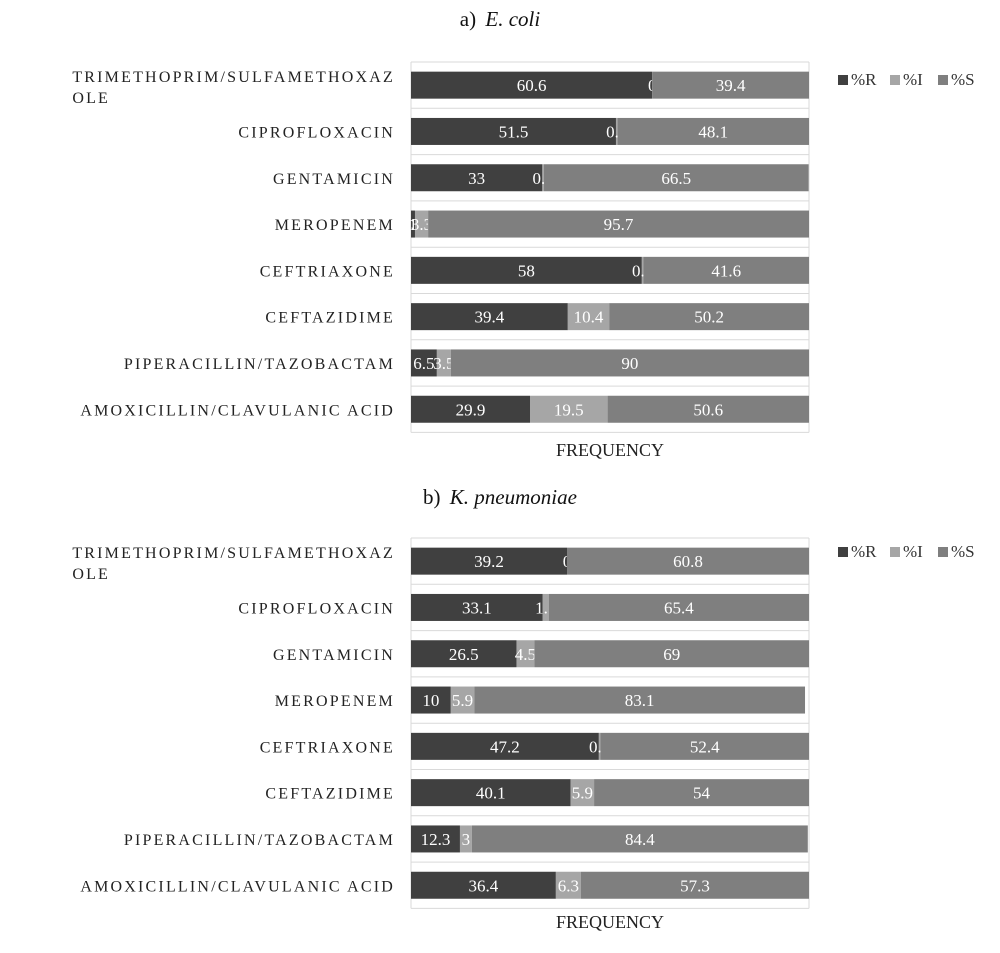 The height and width of the screenshot is (953, 1000). What do you see at coordinates (513, 19) in the screenshot?
I see `panel-species: E. coli` at bounding box center [513, 19].